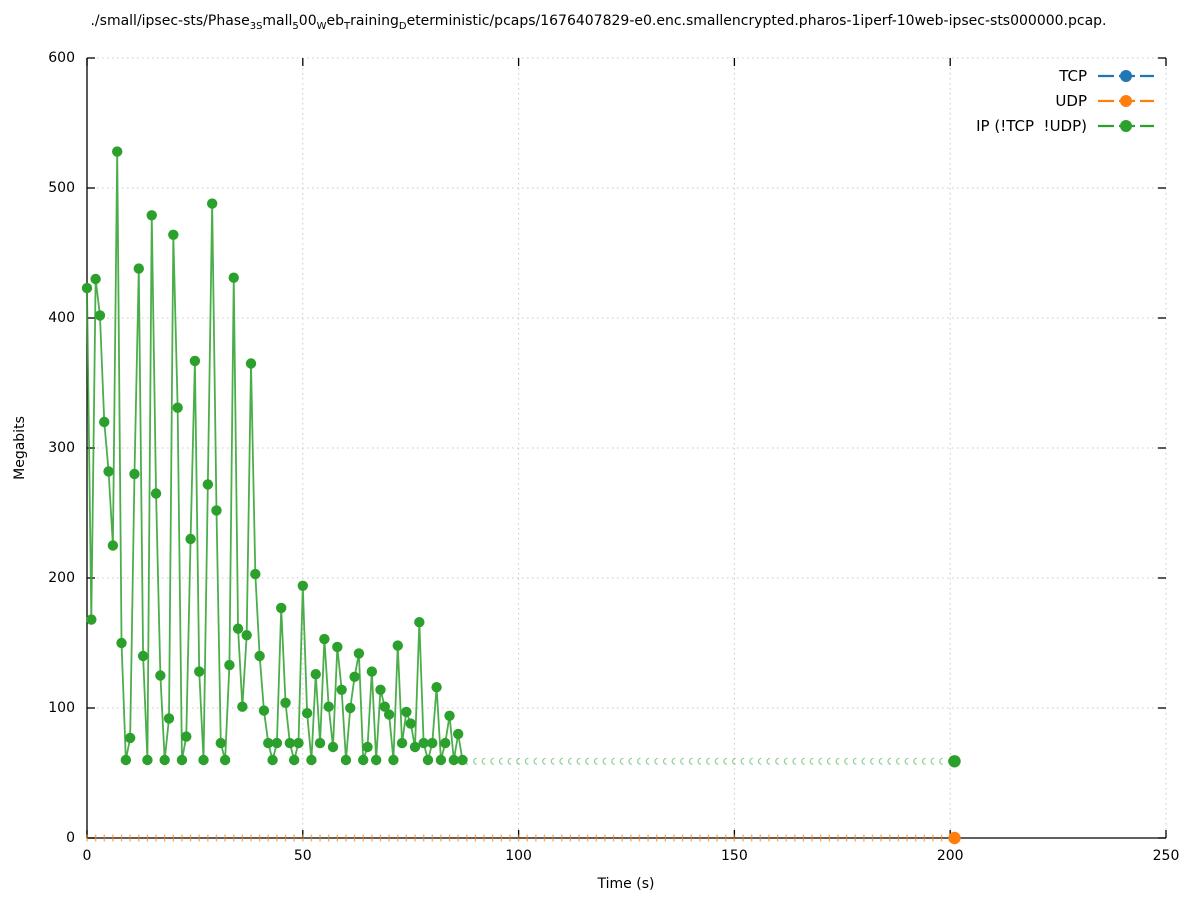 The image size is (1197, 900). I want to click on x-tick-label: 50, so click(302, 856).